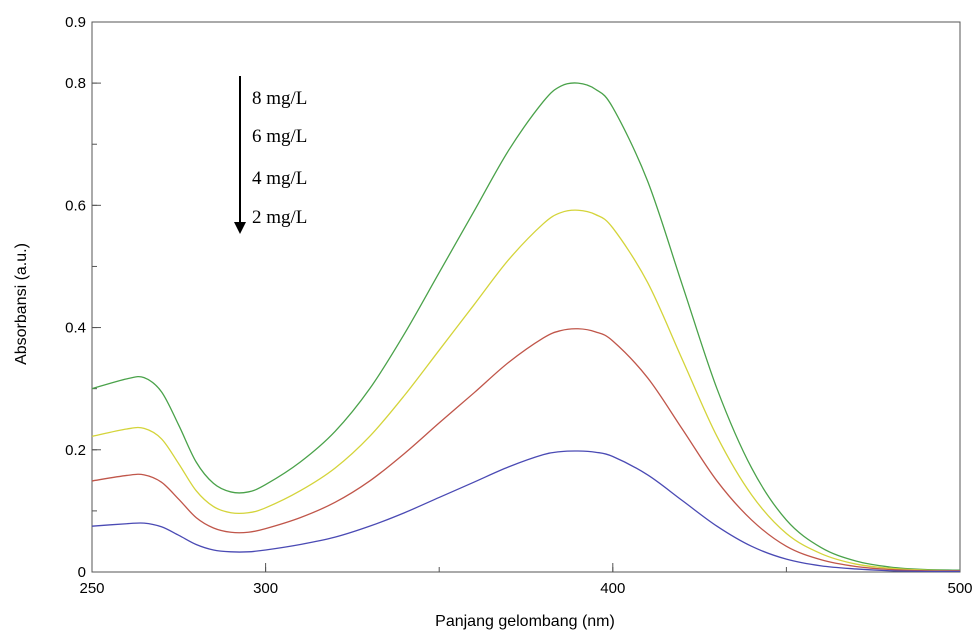 The width and height of the screenshot is (977, 632). What do you see at coordinates (75, 450) in the screenshot?
I see `y-tick-label: 0.2` at bounding box center [75, 450].